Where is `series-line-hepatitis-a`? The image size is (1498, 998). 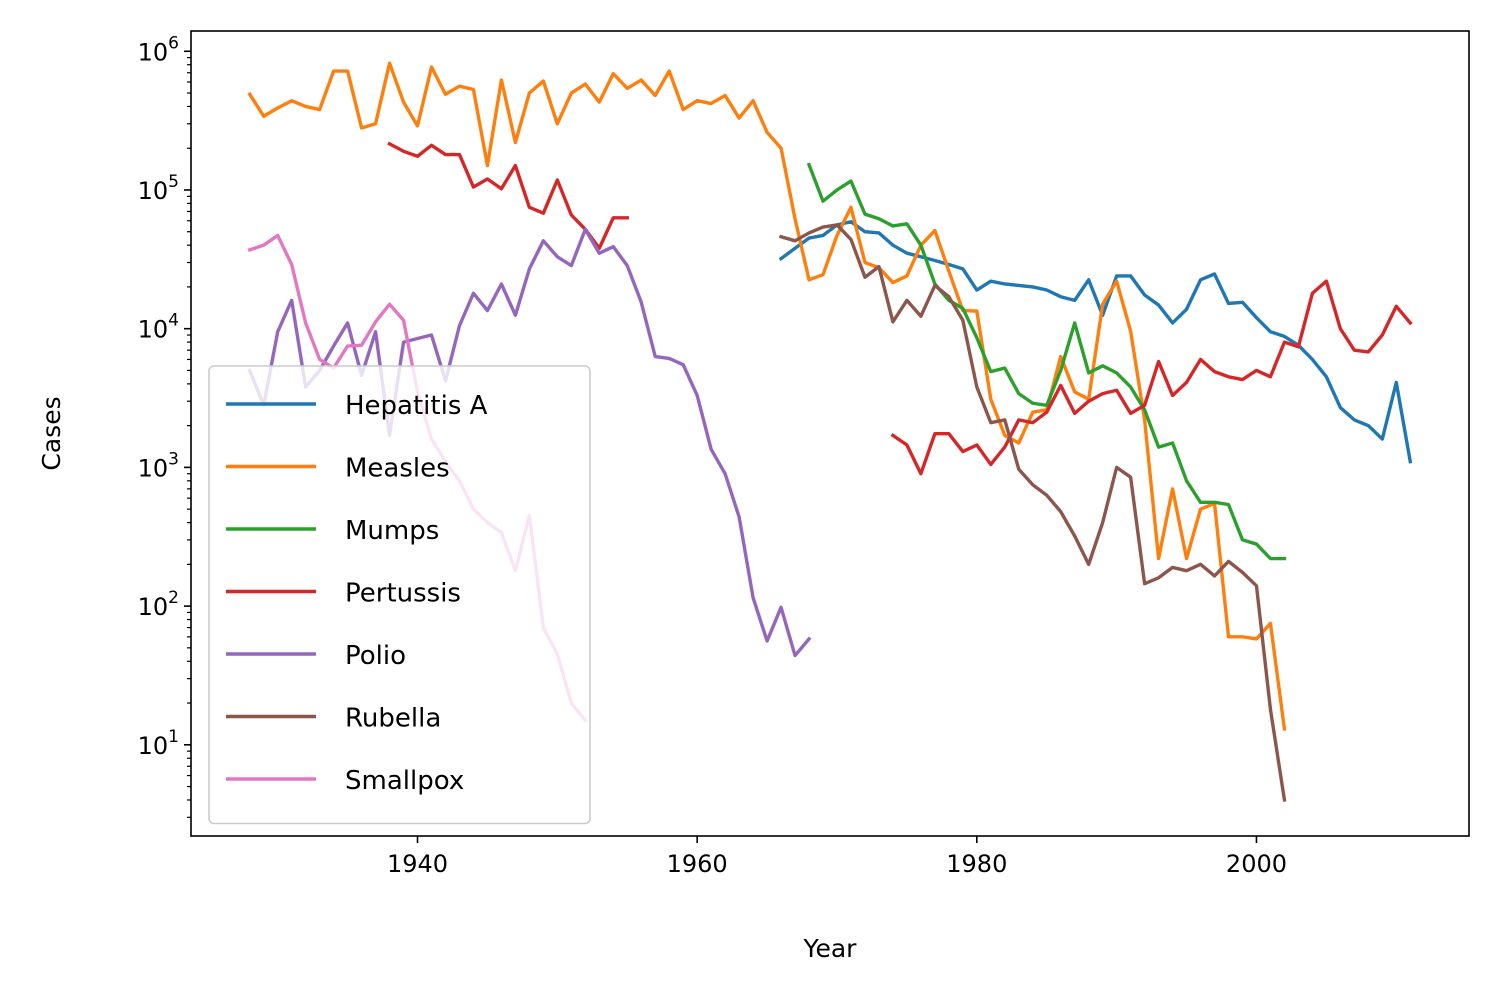
series-line-hepatitis-a is located at coordinates (1095, 342).